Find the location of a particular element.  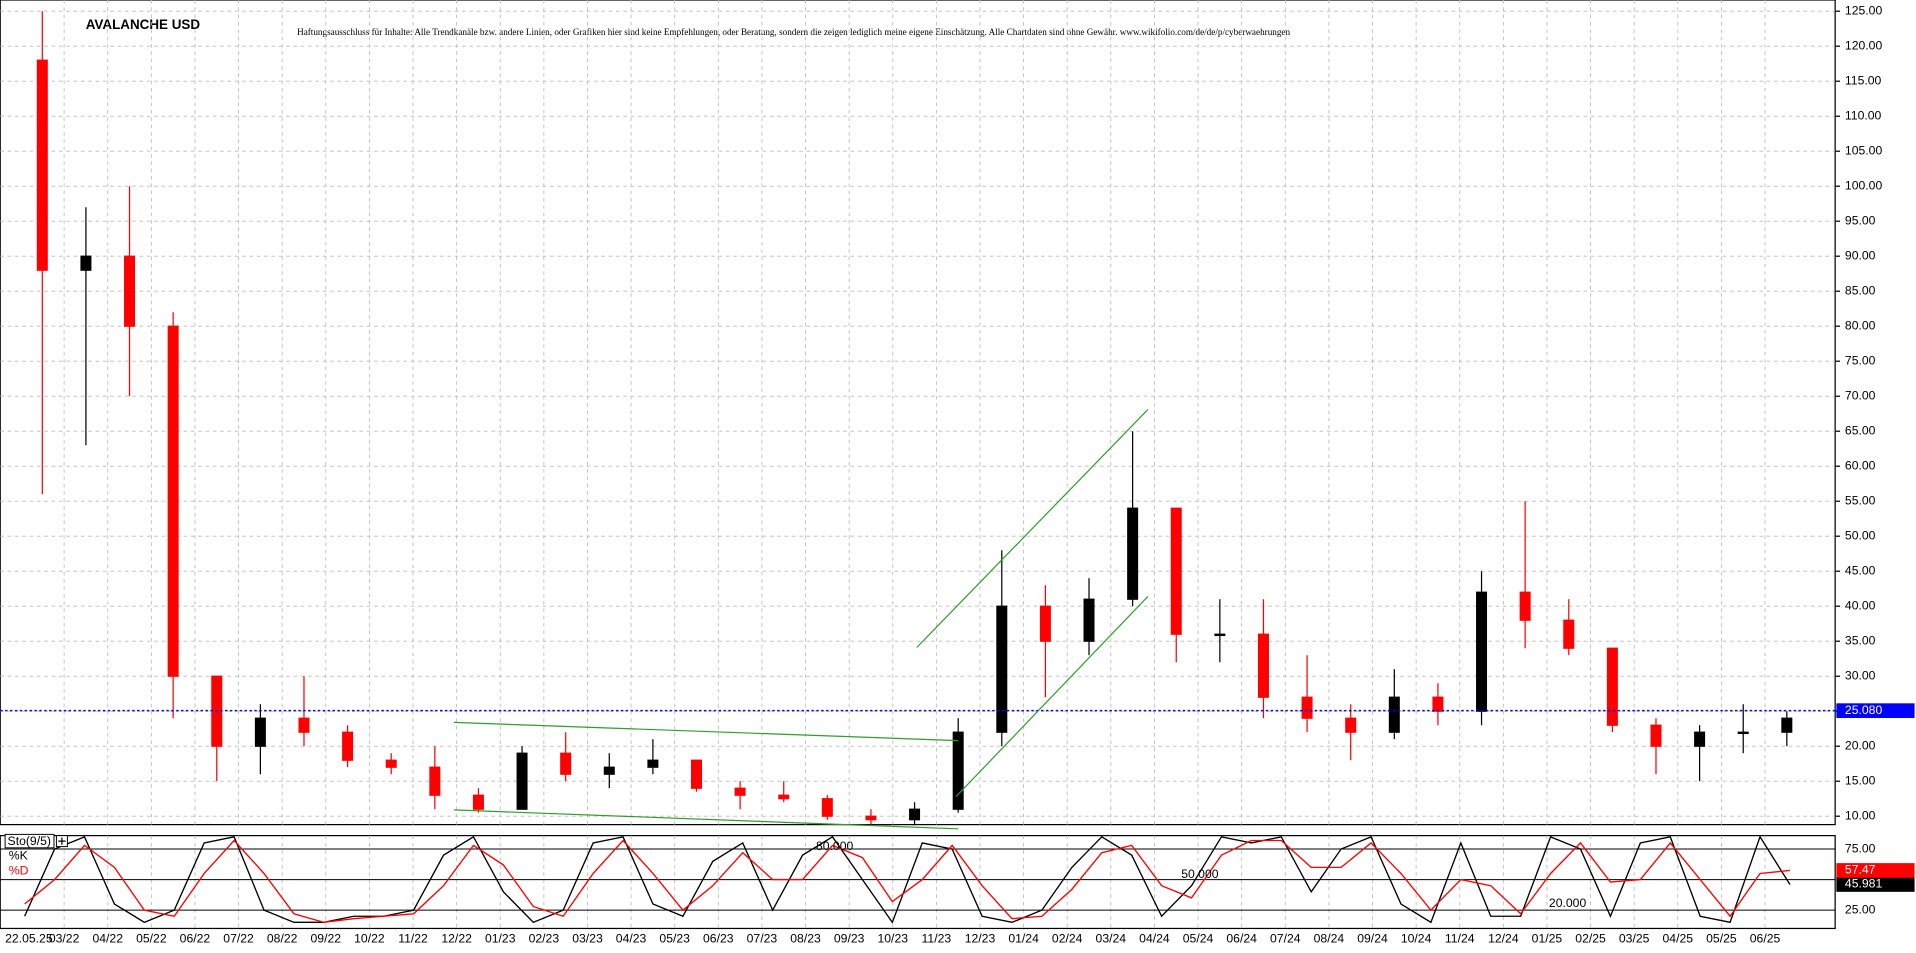

x-tick-label: 05/23 is located at coordinates (674, 939).